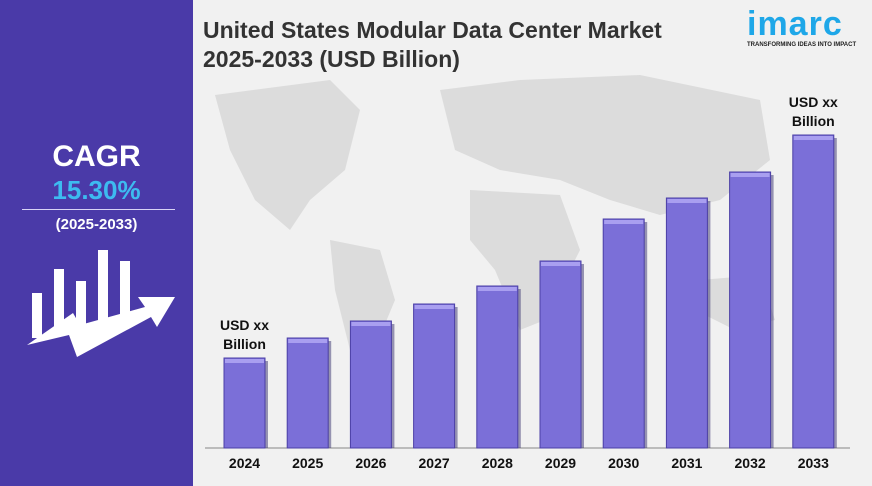 This screenshot has width=872, height=486. I want to click on cagr-value: 15.30%, so click(96, 190).